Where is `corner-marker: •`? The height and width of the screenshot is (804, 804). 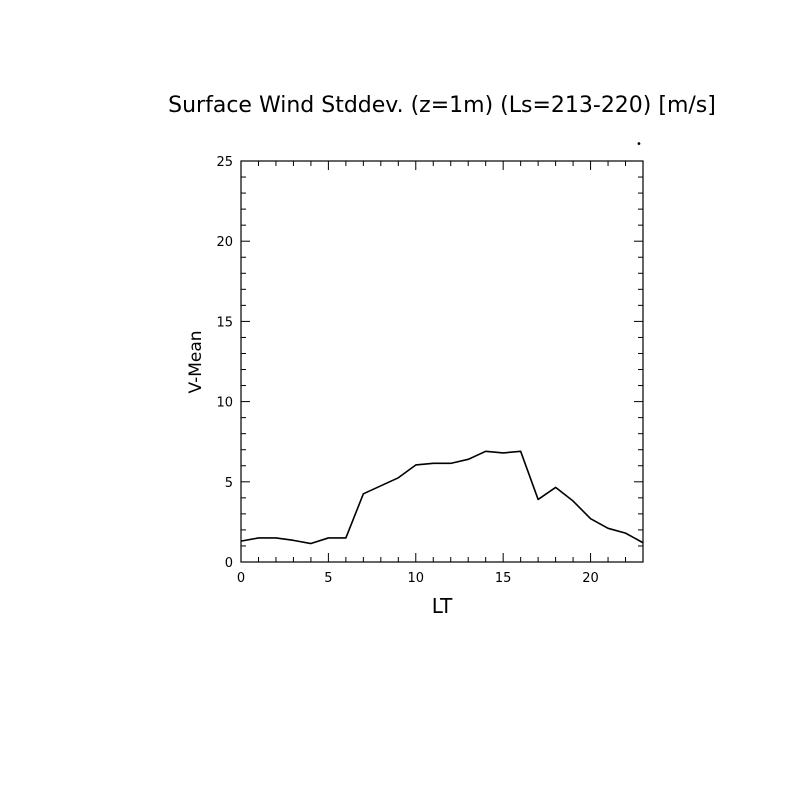
corner-marker: • is located at coordinates (639, 144).